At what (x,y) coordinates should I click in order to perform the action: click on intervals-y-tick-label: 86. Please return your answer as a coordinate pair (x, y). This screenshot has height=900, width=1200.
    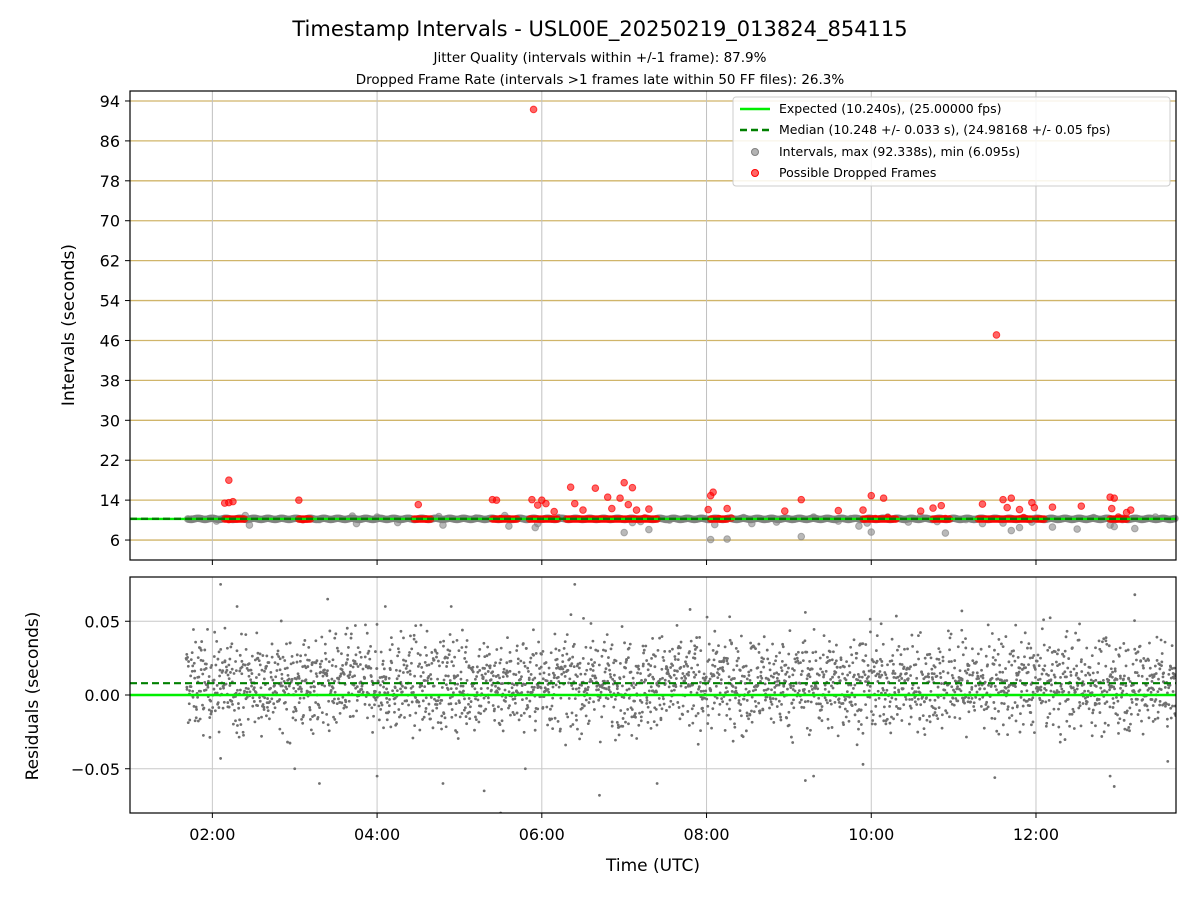
    Looking at the image, I should click on (110, 141).